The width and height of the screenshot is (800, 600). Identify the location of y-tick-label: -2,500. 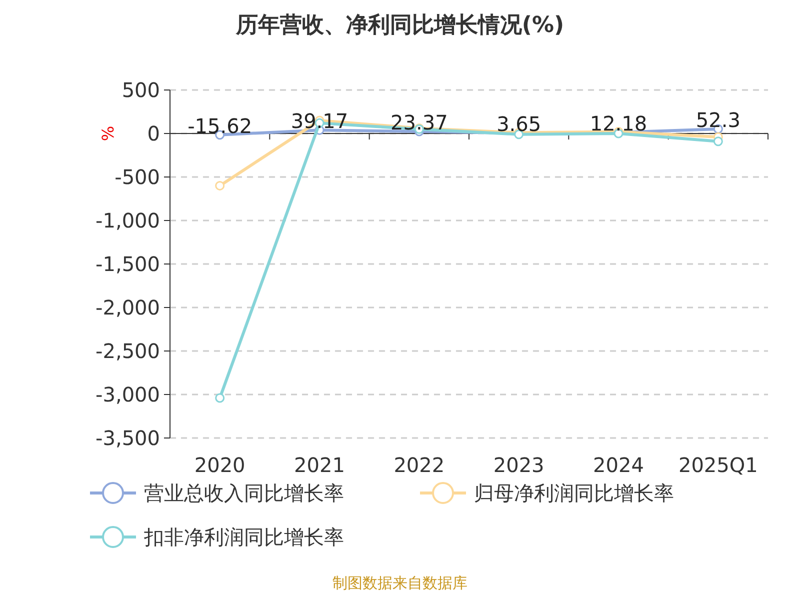
(128, 351).